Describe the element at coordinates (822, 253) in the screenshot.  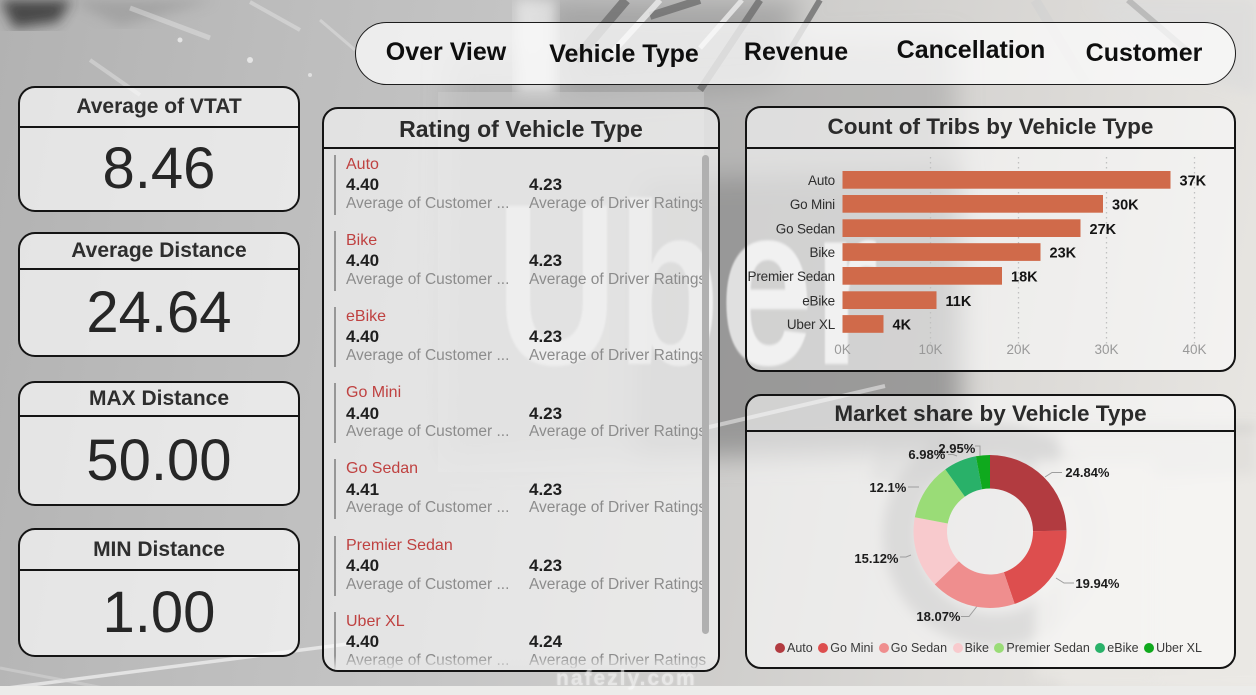
I see `svg-text: Bike` at that location.